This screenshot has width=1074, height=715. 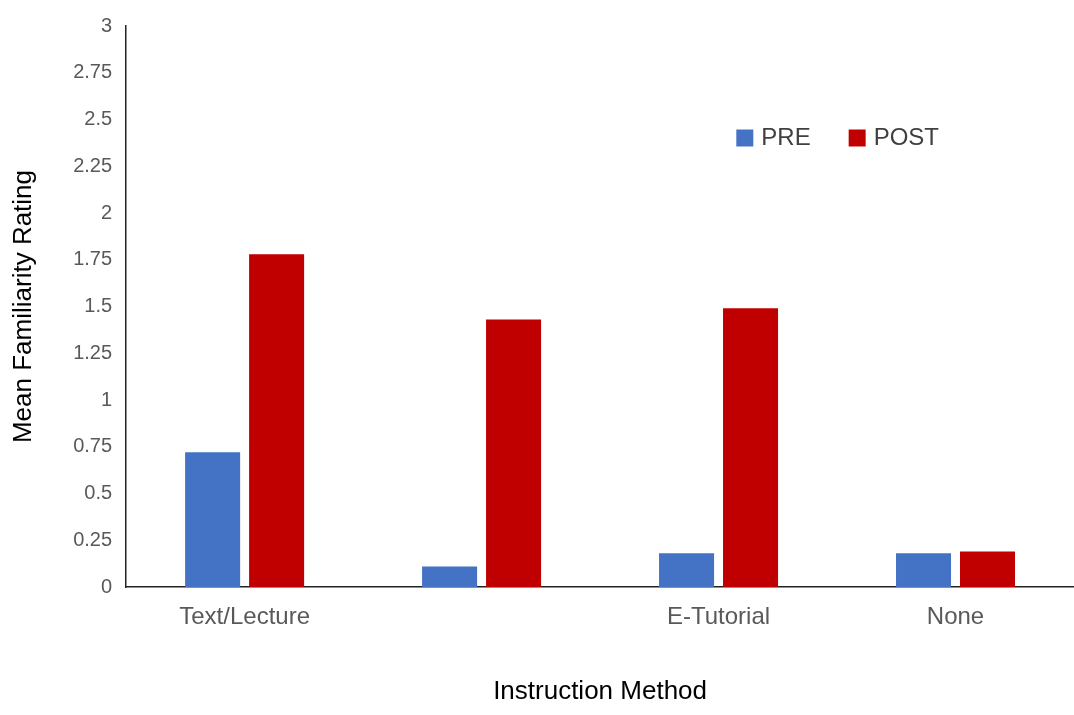 What do you see at coordinates (93, 351) in the screenshot?
I see `y-tick-label: 1.25` at bounding box center [93, 351].